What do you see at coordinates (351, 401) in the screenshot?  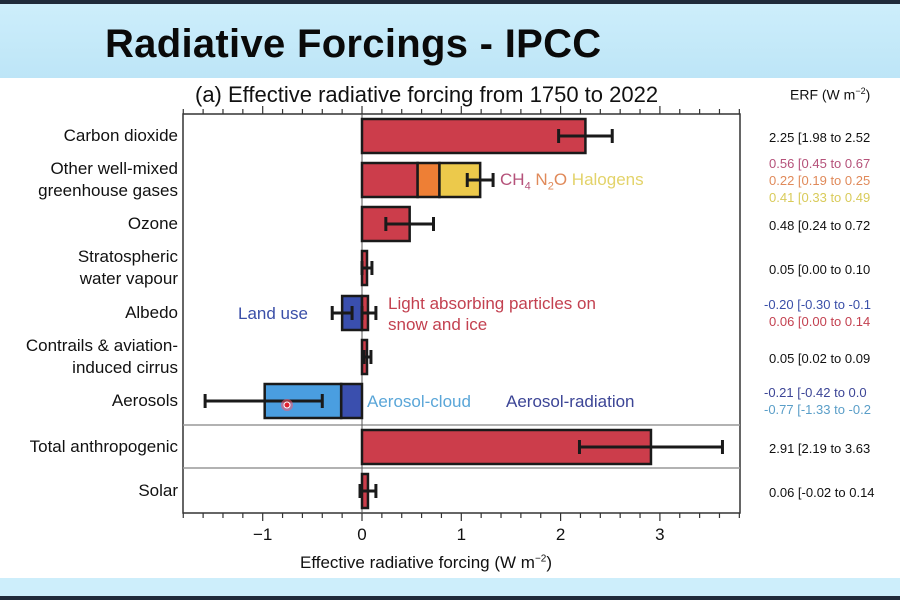 I see `bar-aerosol-radiation` at bounding box center [351, 401].